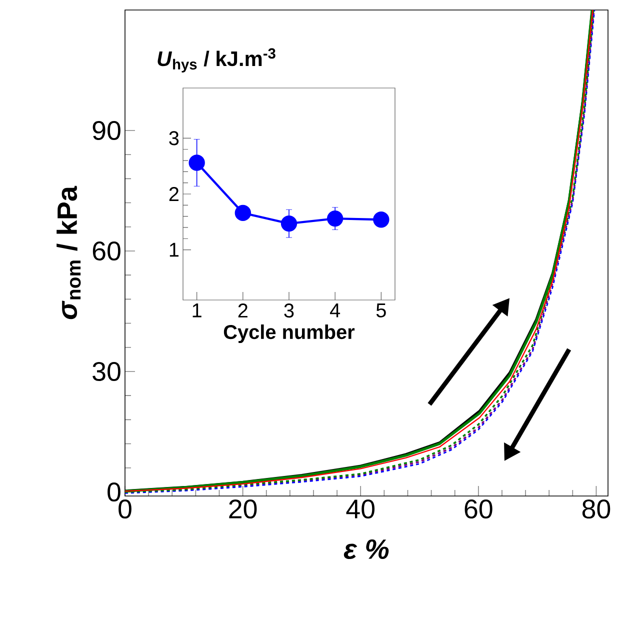 Image resolution: width=621 pixels, height=625 pixels. Describe the element at coordinates (243, 509) in the screenshot. I see `x-tick-label: 20` at that location.